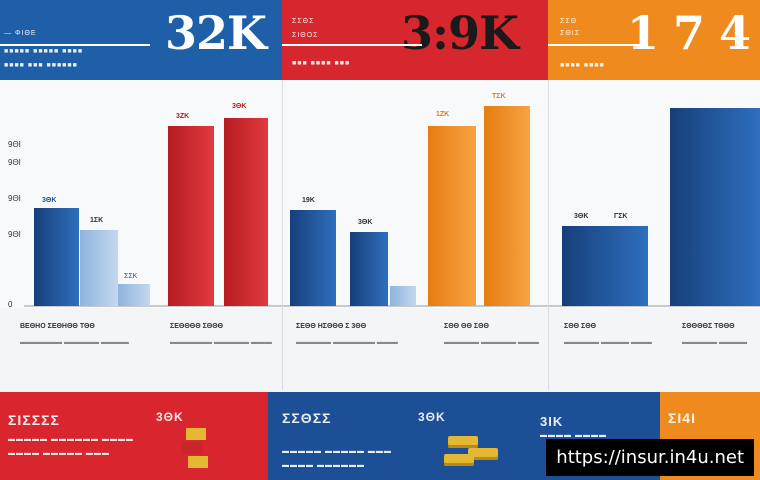 The width and height of the screenshot is (760, 480). I want to click on panel-heading: ΣΣΘ, so click(569, 21).